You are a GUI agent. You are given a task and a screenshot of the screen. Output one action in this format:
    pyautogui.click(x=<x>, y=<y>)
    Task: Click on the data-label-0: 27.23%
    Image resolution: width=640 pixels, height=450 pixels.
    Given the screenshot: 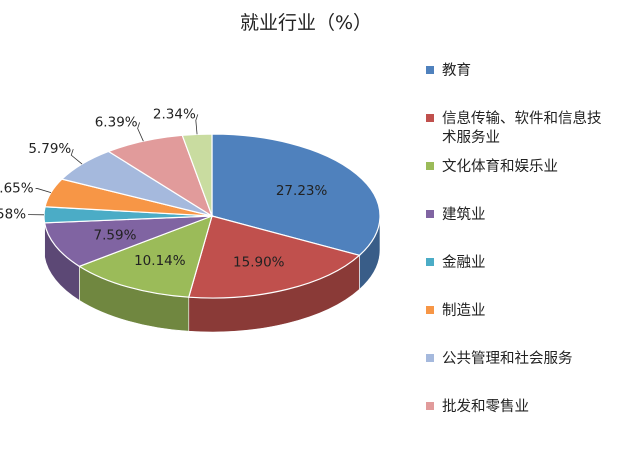 What is the action you would take?
    pyautogui.click(x=302, y=191)
    